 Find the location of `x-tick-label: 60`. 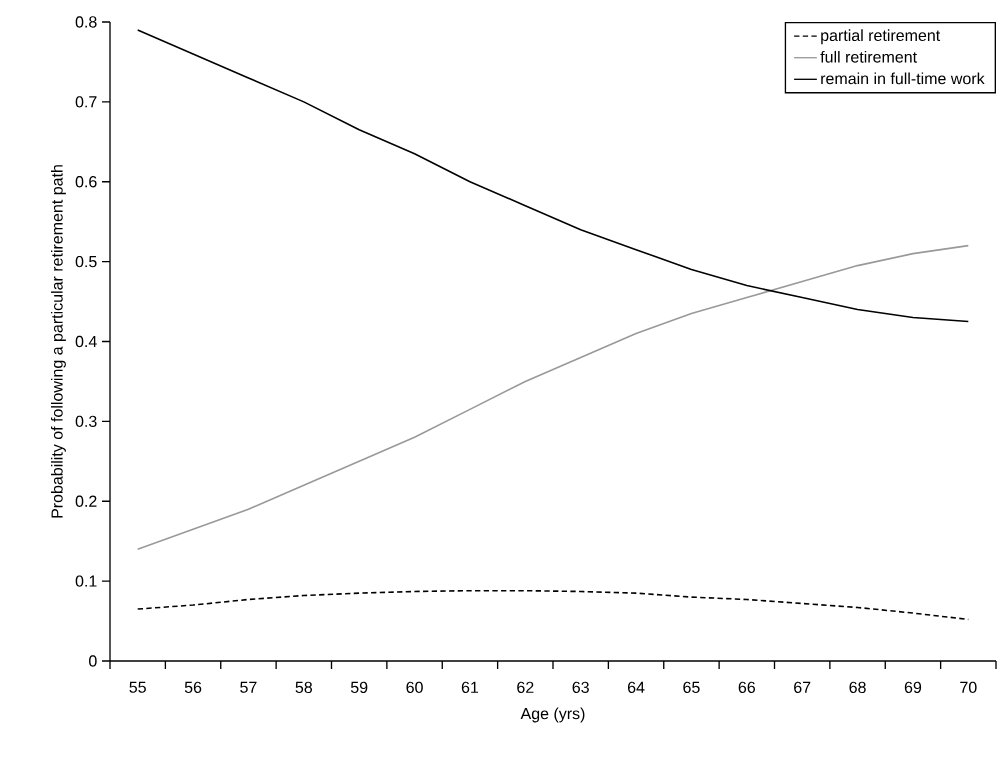

x-tick-label: 60 is located at coordinates (414, 687).